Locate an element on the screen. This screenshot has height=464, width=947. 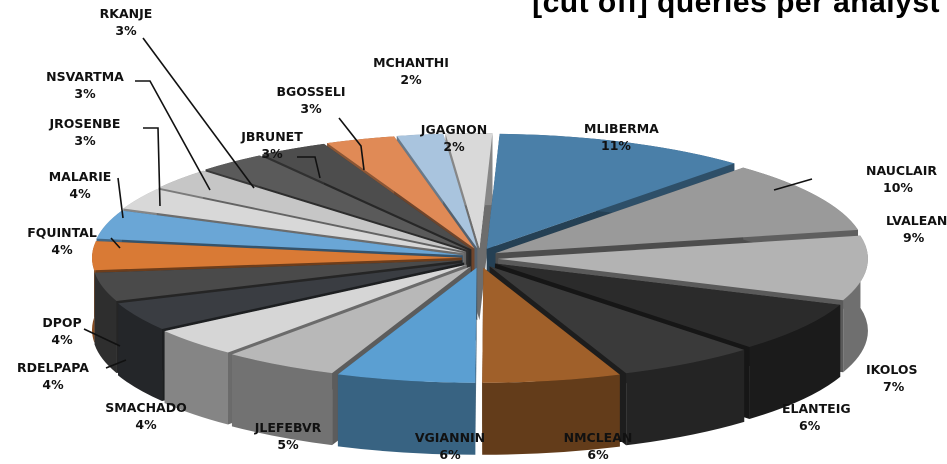
slice-percent-lvaleanu: 9% is located at coordinates (914, 237).